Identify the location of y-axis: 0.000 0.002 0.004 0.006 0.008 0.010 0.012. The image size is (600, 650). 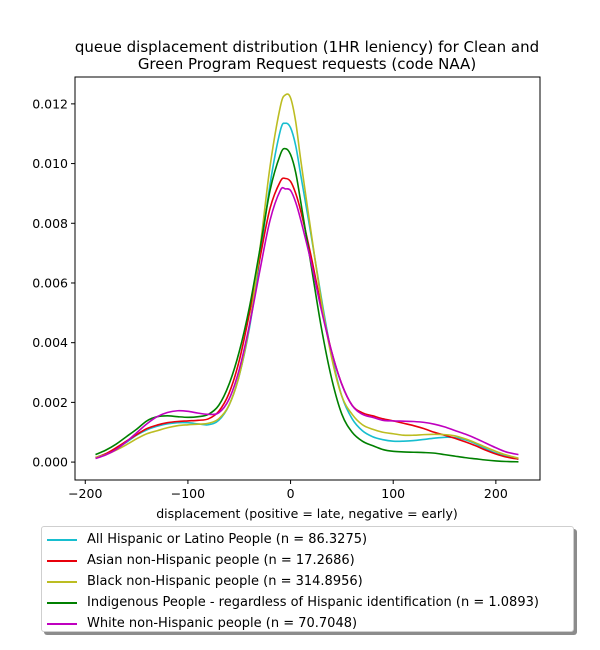
(53, 283).